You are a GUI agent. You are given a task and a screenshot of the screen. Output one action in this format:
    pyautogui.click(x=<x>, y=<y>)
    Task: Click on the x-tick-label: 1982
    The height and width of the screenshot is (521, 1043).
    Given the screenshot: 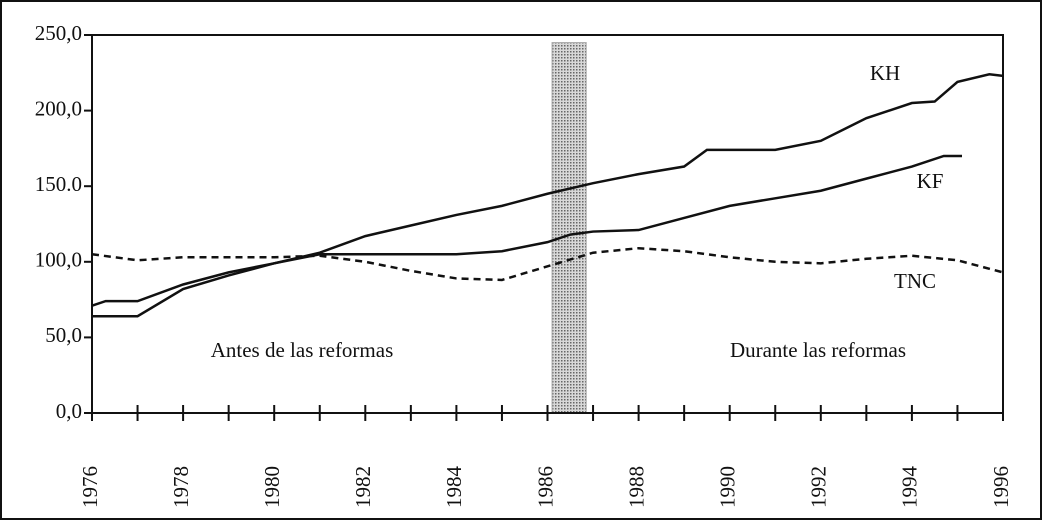 What is the action you would take?
    pyautogui.click(x=363, y=487)
    